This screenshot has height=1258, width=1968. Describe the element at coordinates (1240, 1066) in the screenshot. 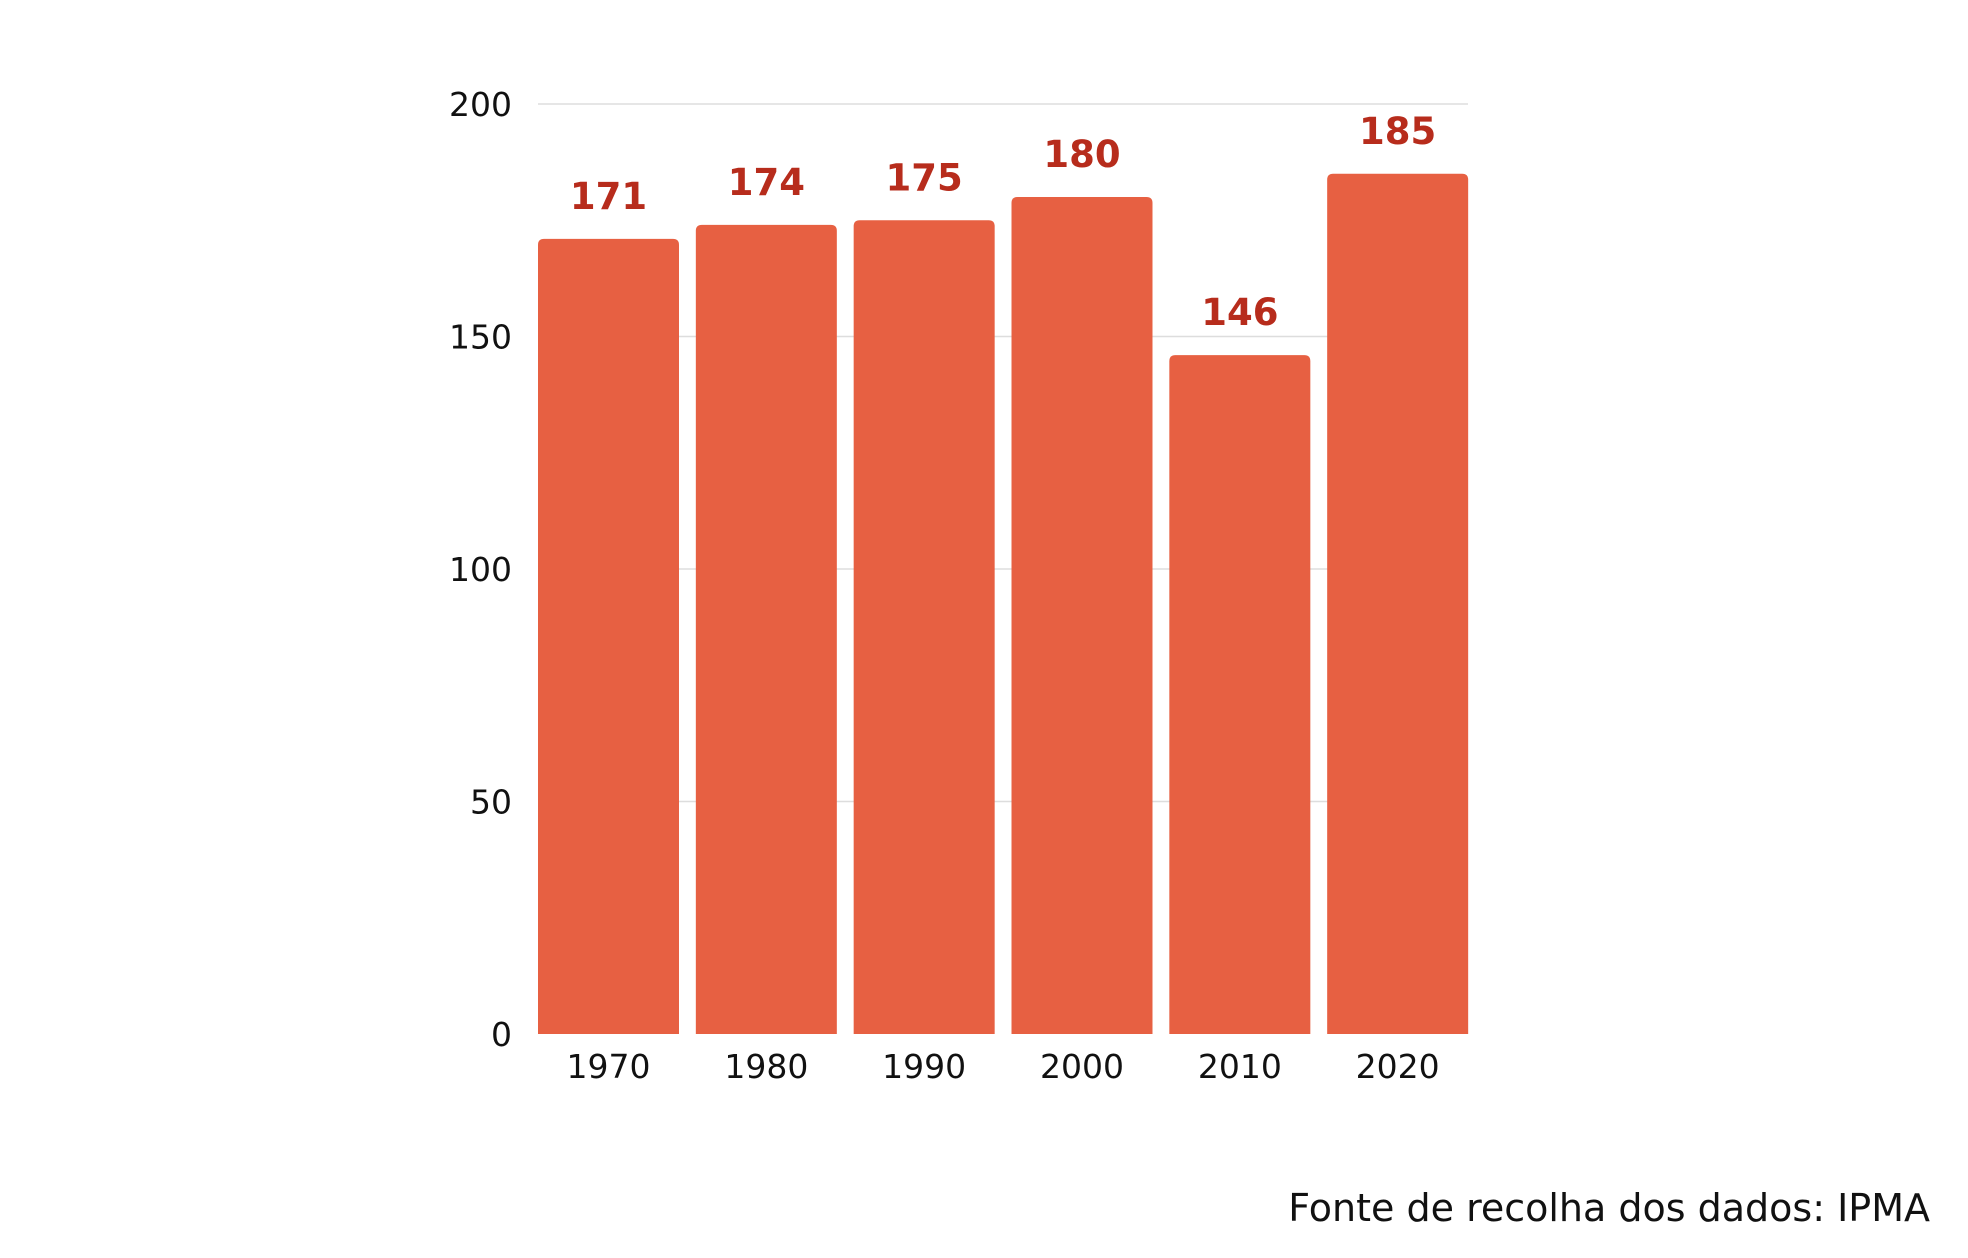

I see `x-tick-label-2010: 2010` at that location.